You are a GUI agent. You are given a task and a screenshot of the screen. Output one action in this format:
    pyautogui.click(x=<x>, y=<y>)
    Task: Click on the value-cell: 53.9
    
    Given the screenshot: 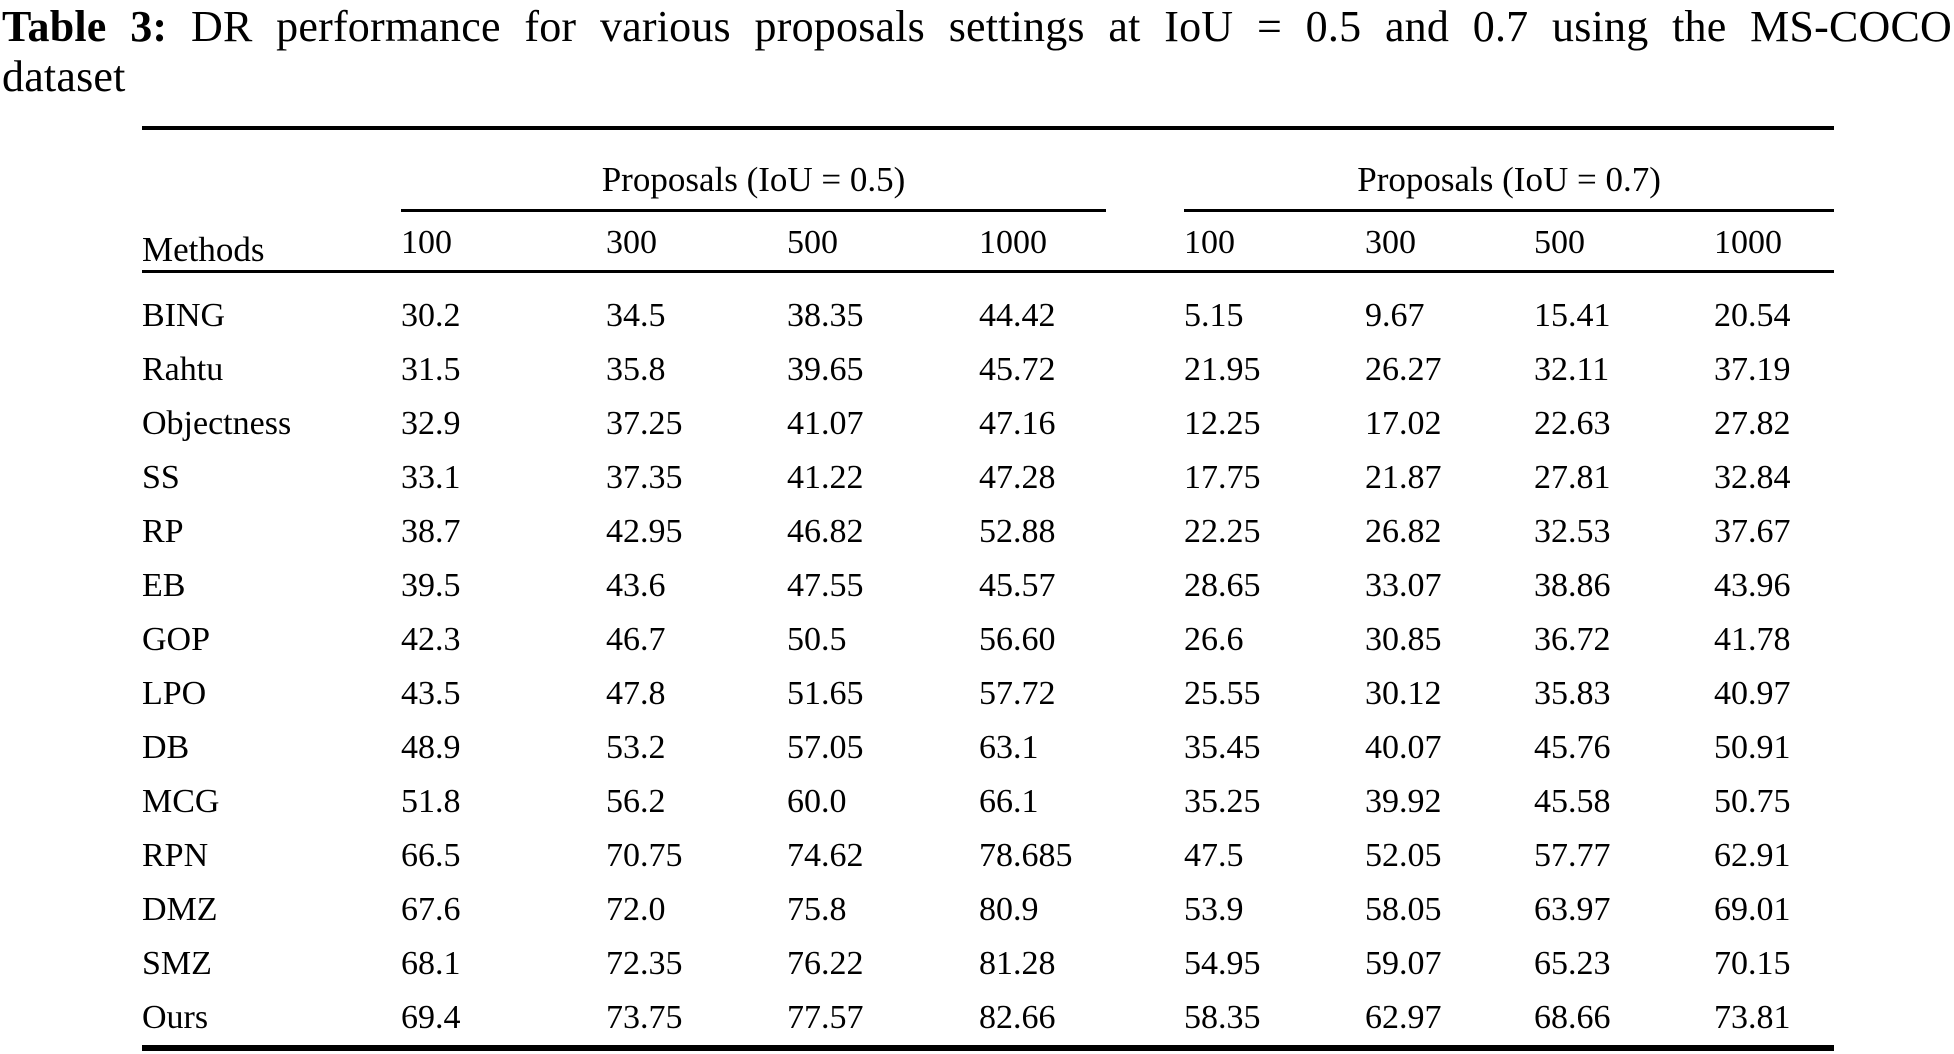 What is the action you would take?
    pyautogui.click(x=1214, y=909)
    